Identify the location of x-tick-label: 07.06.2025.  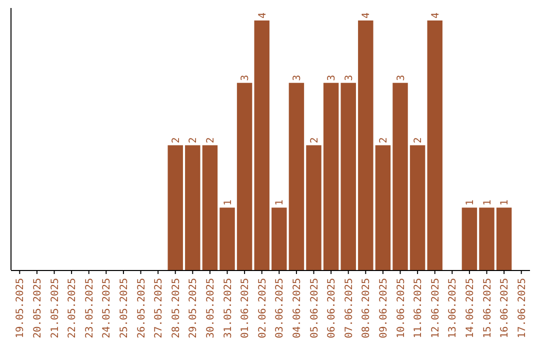
(349, 308).